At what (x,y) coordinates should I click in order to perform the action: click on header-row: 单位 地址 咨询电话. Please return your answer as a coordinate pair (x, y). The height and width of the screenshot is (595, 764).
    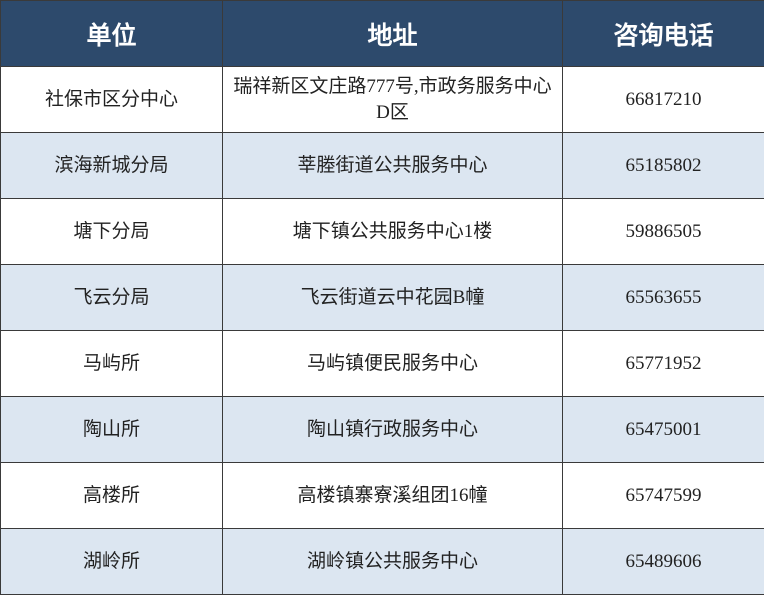
    Looking at the image, I should click on (382, 33).